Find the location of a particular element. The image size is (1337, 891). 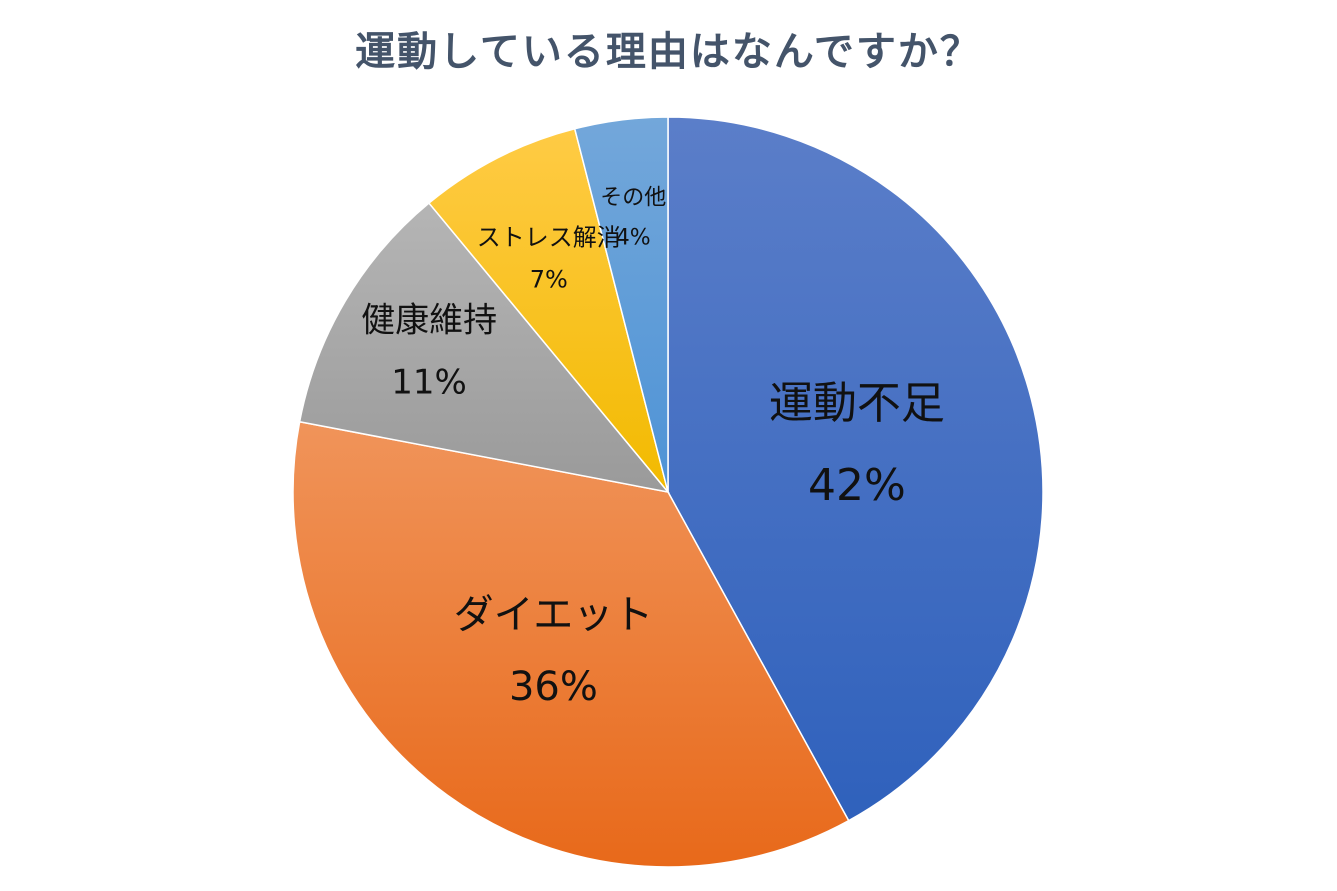

slice-category-label: その他 is located at coordinates (633, 197).